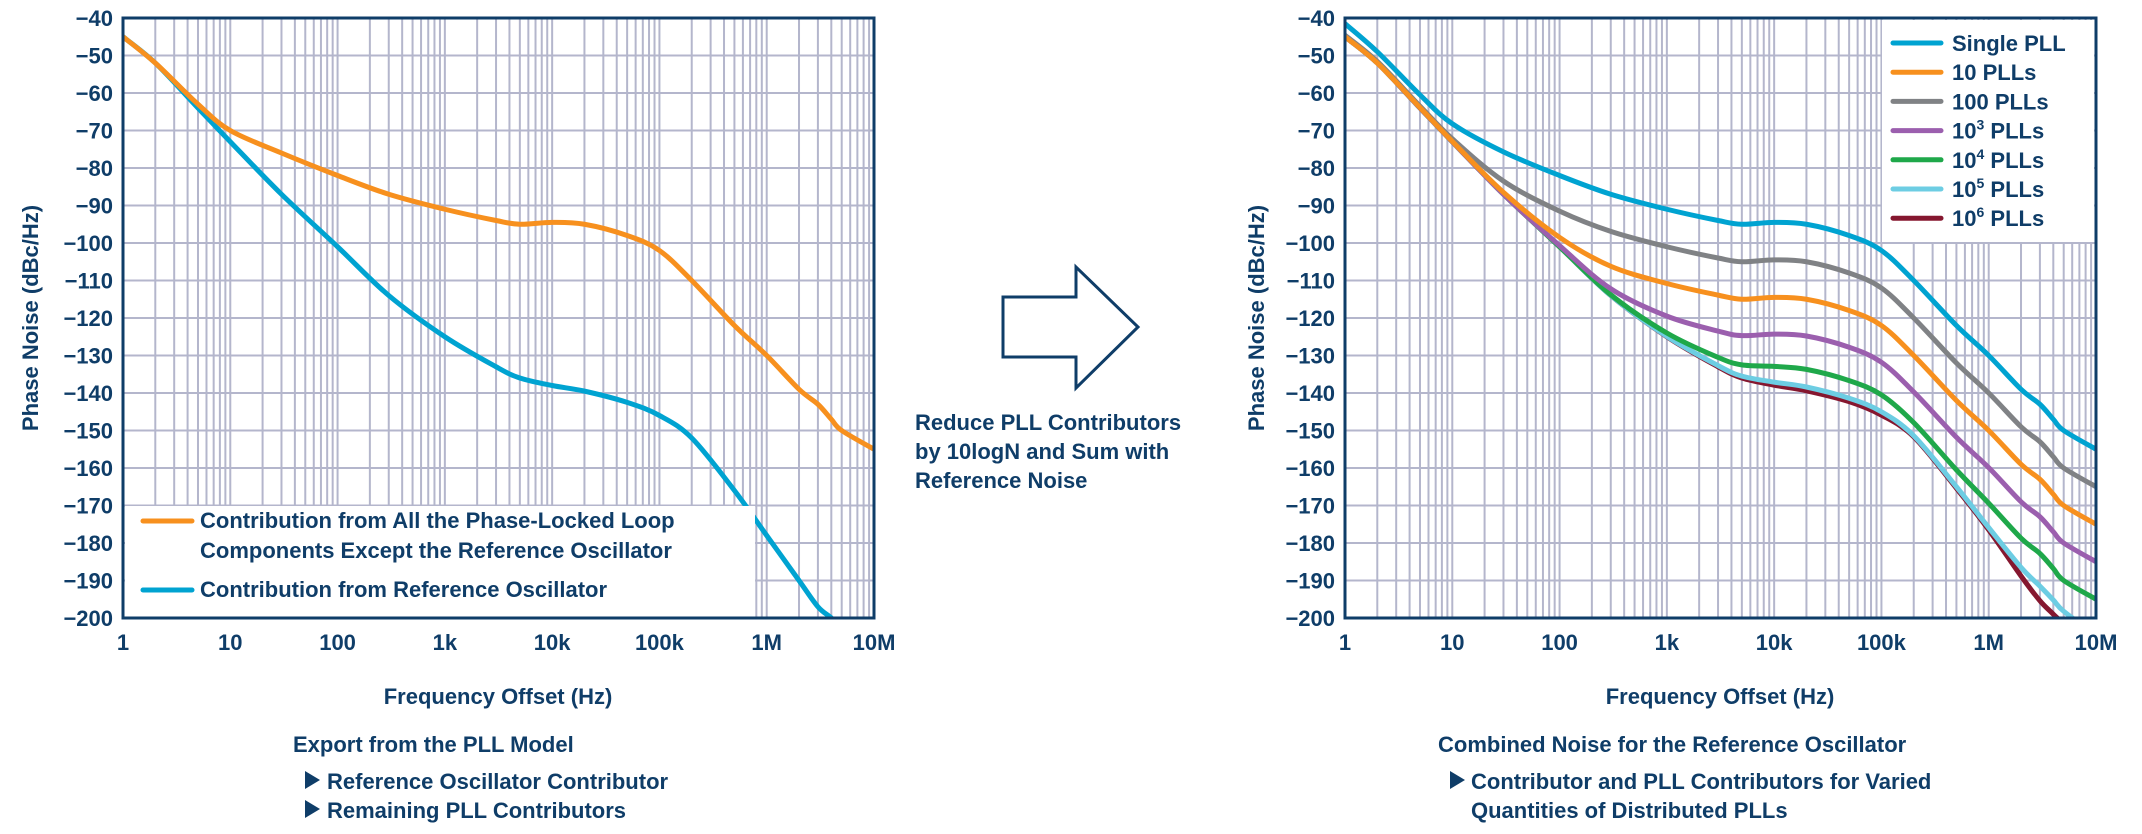  I want to click on right-x-axis-title: Frequency Offset (Hz), so click(1720, 696).